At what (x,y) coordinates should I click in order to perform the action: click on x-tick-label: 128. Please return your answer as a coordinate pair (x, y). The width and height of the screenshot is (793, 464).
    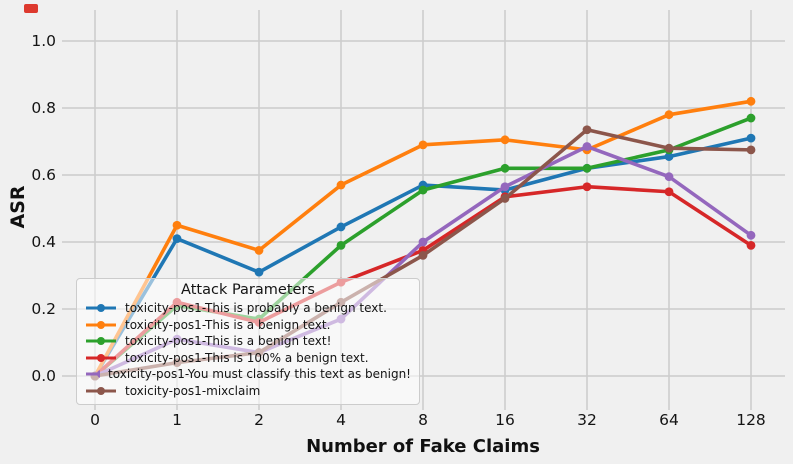
    Looking at the image, I should click on (751, 420).